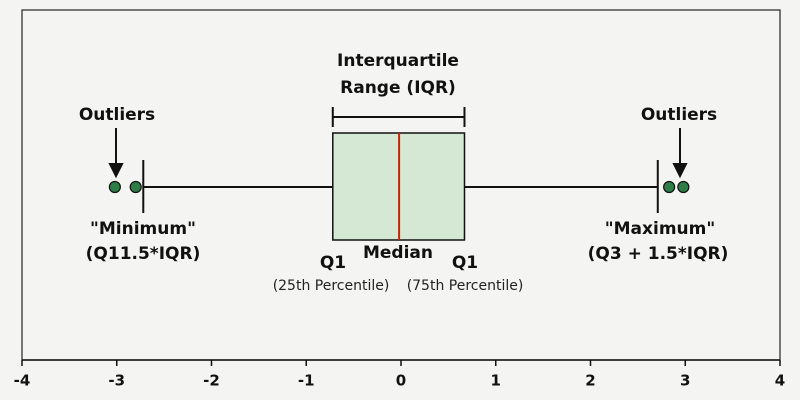  Describe the element at coordinates (116, 381) in the screenshot. I see `x-tick-label: -3` at that location.